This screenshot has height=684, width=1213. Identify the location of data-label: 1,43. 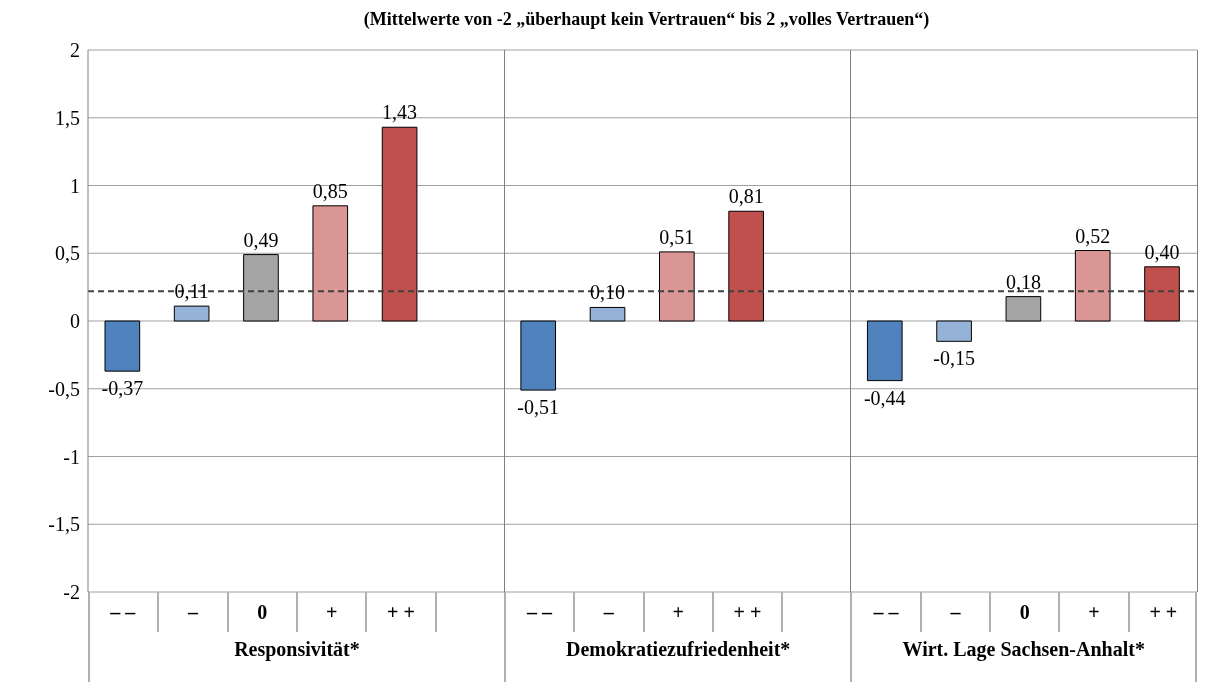
(400, 112).